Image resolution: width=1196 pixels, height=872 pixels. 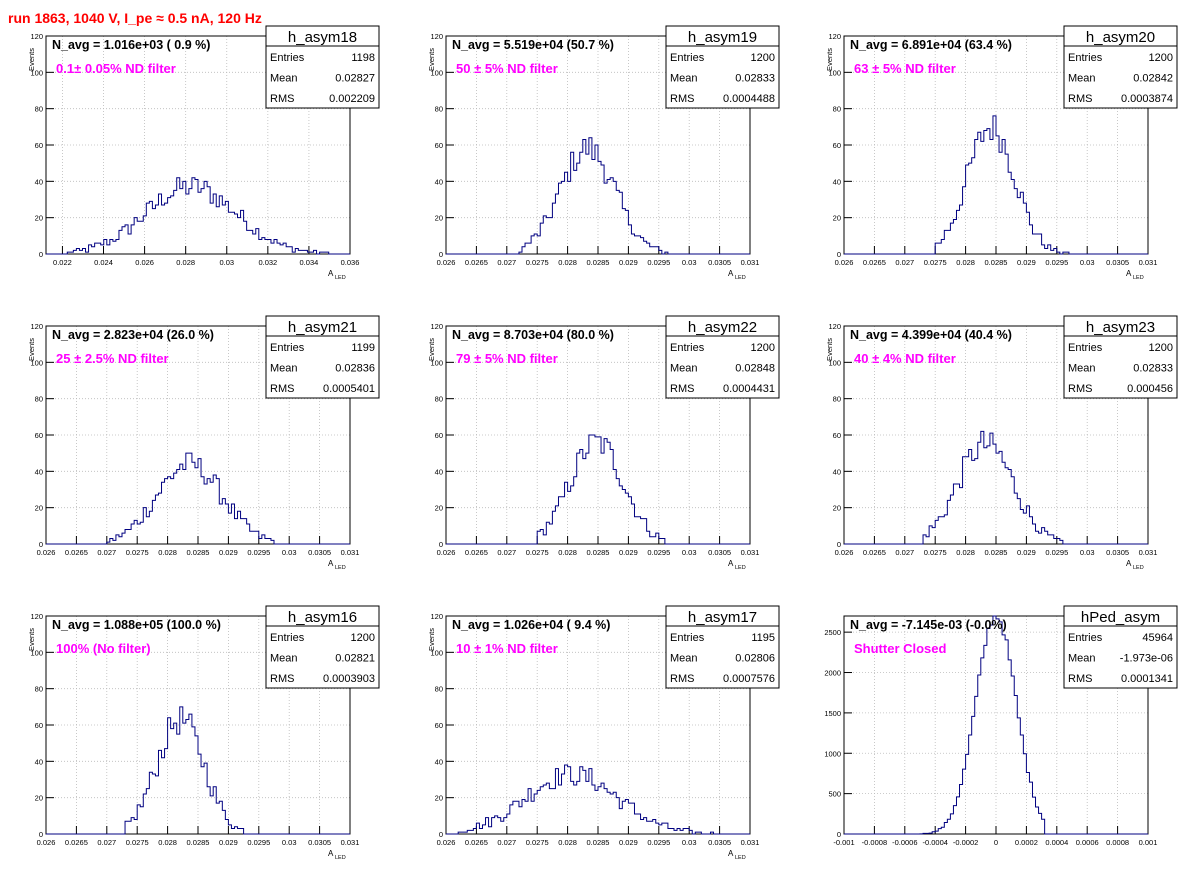 What do you see at coordinates (934, 842) in the screenshot?
I see `x-tick-label: -0.0004` at bounding box center [934, 842].